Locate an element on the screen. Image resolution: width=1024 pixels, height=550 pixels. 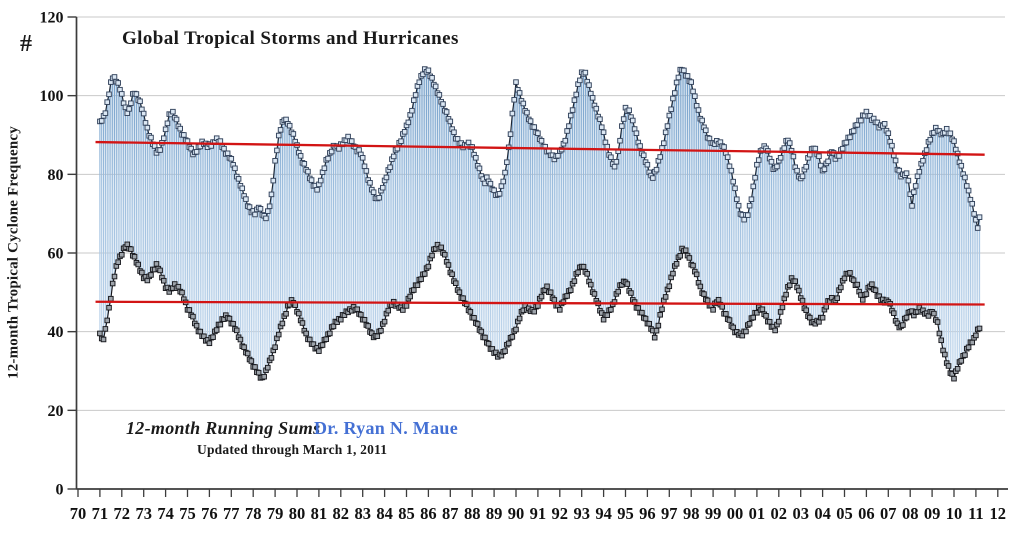
x-tick-label: 99 is located at coordinates (713, 513).